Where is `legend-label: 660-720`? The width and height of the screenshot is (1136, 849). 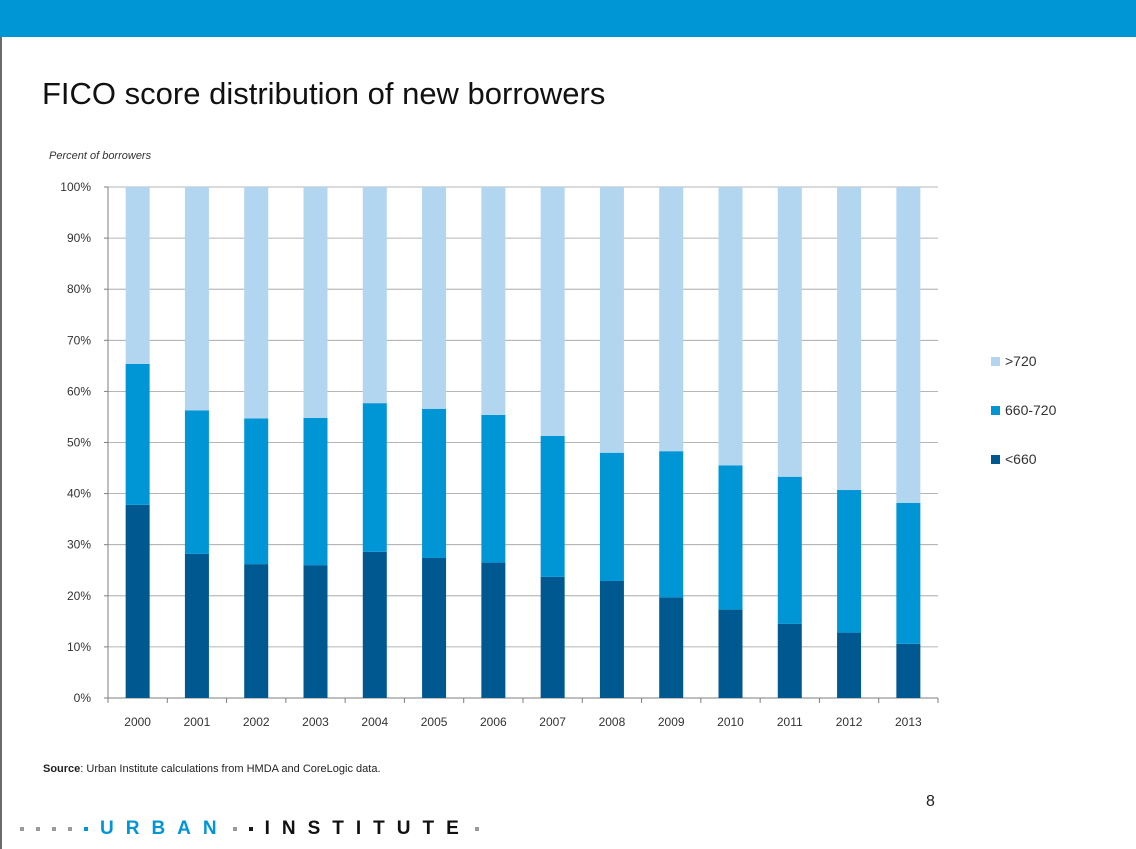
legend-label: 660-720 is located at coordinates (1031, 410).